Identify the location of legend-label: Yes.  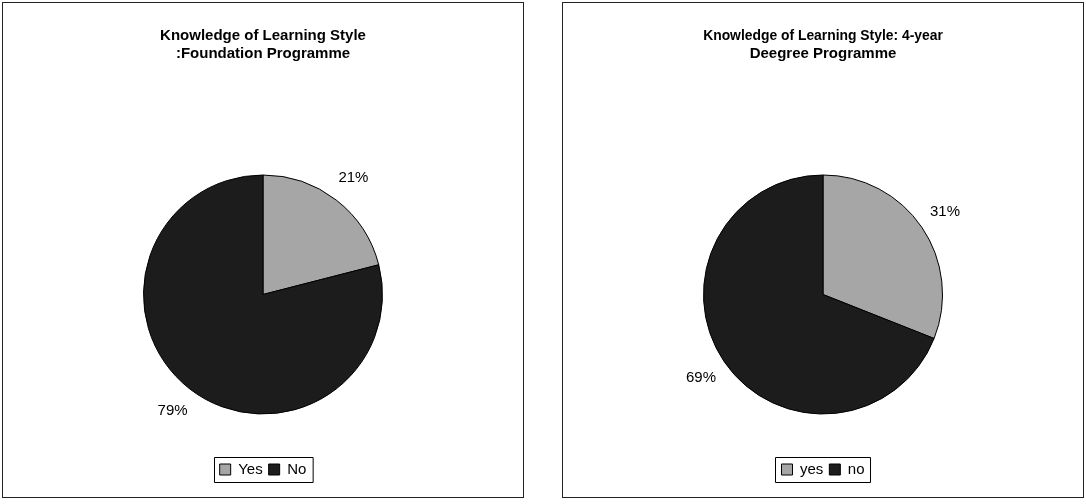
(250, 468).